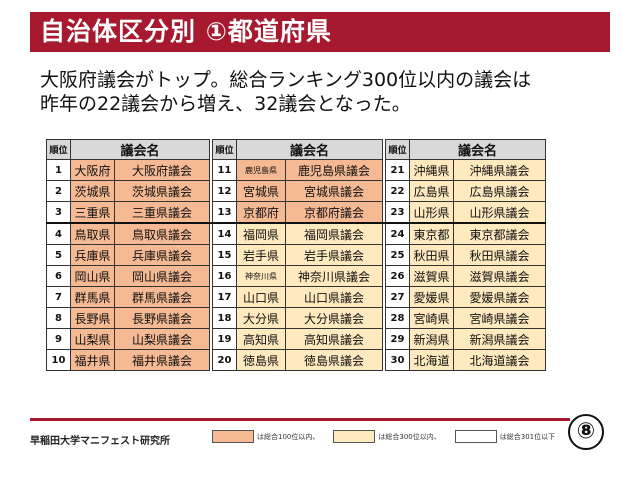  I want to click on rank-cell: 14, so click(224, 233).